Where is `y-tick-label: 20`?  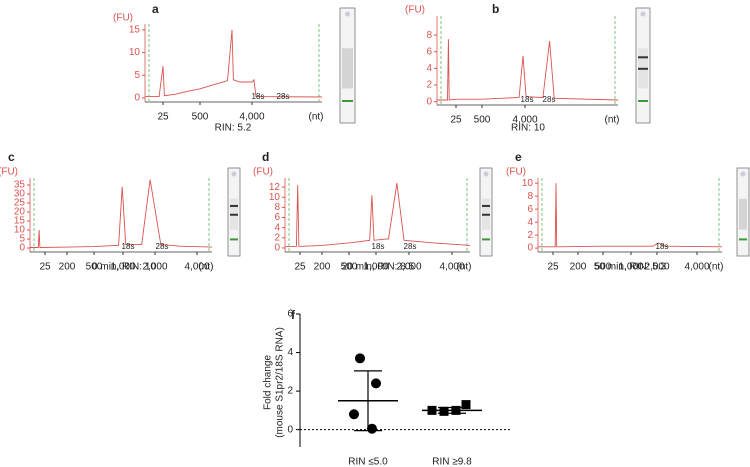
y-tick-label: 20 is located at coordinates (20, 212).